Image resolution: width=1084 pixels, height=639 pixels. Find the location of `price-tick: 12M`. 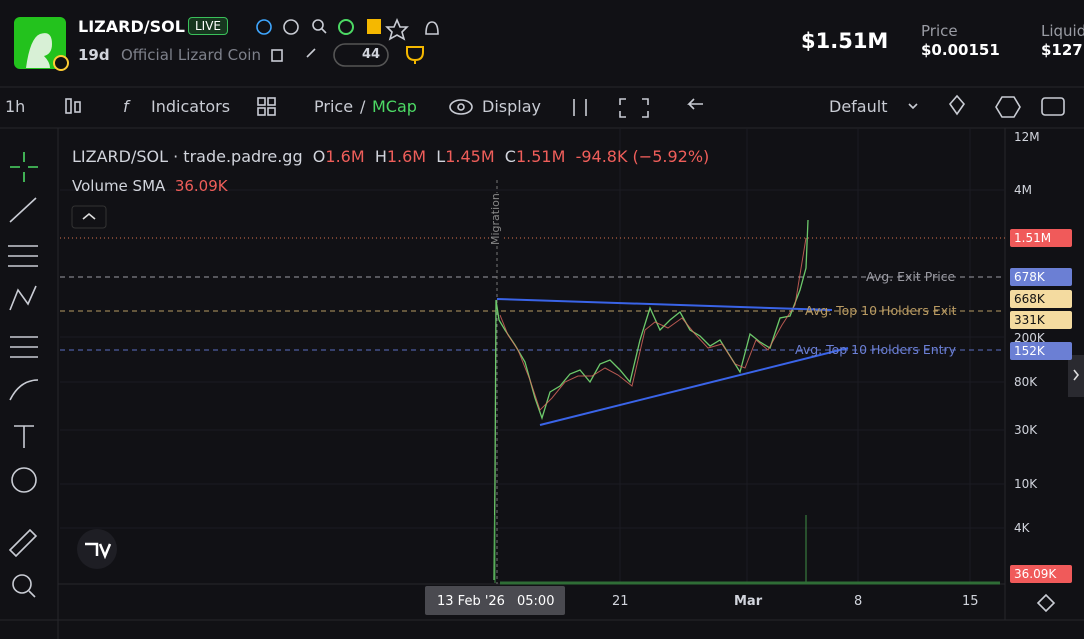

price-tick: 12M is located at coordinates (1027, 137).